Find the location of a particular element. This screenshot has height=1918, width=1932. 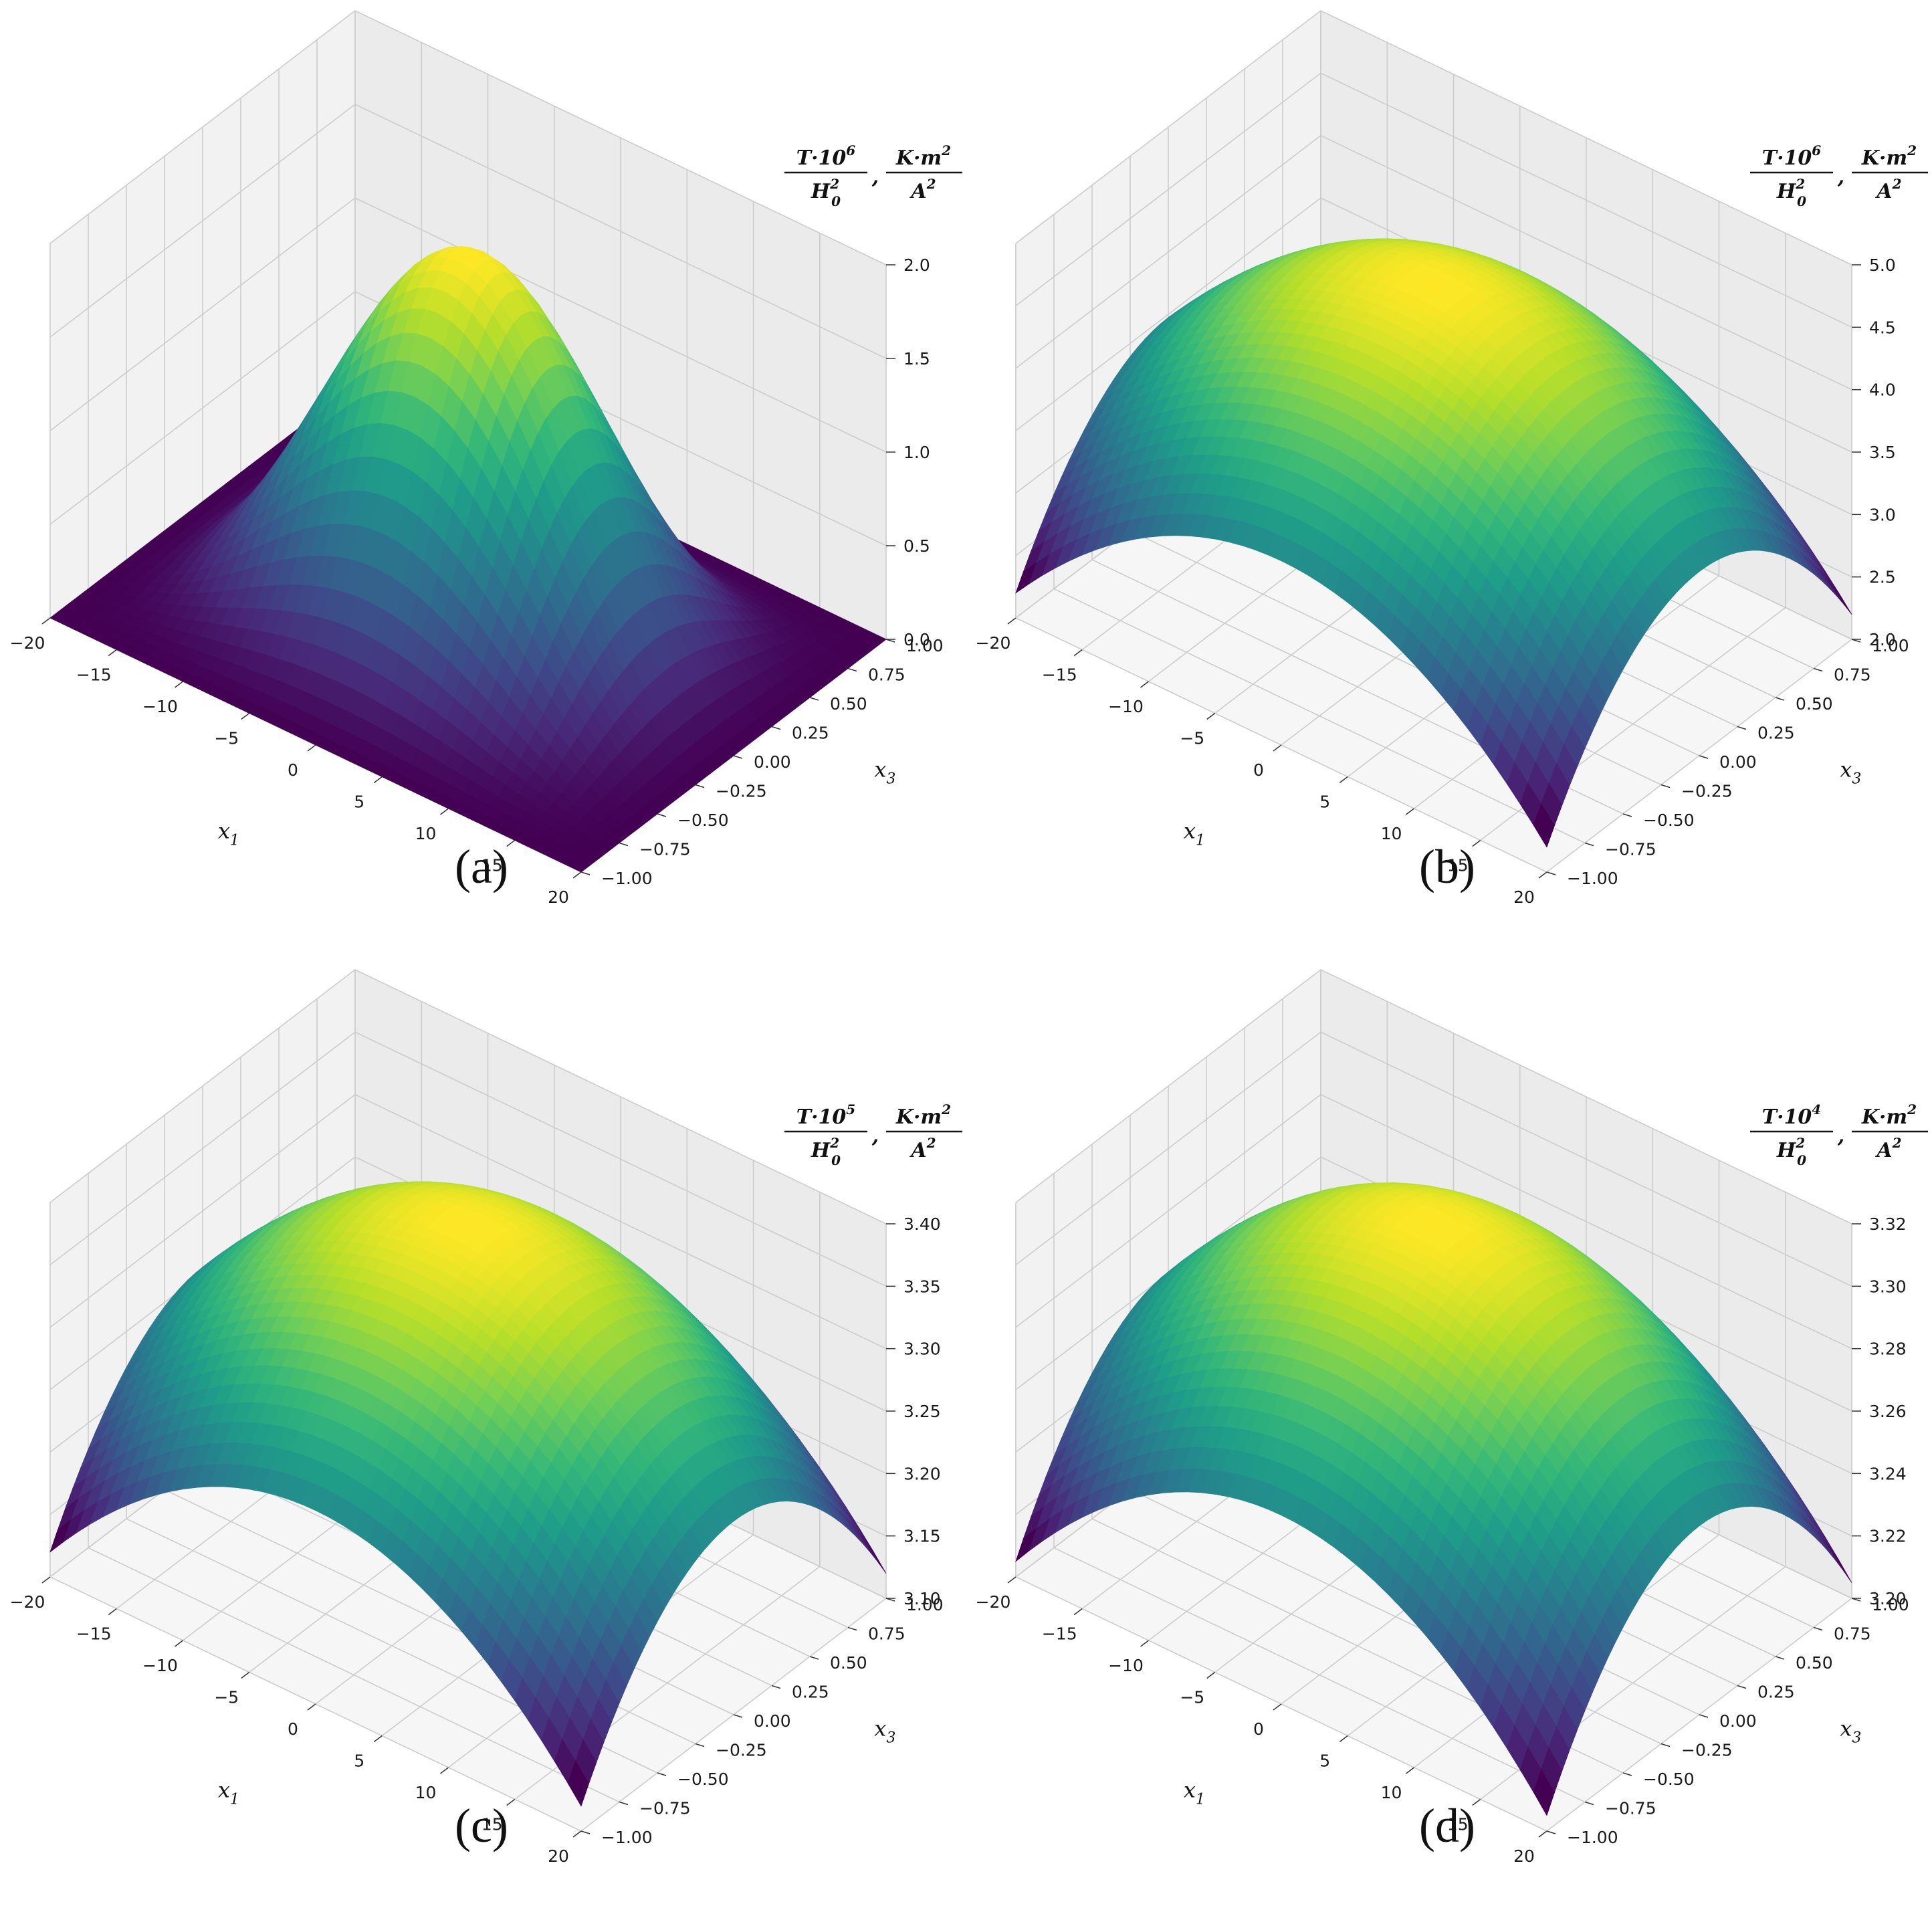

tick-label-z: 0.0 is located at coordinates (916, 639).